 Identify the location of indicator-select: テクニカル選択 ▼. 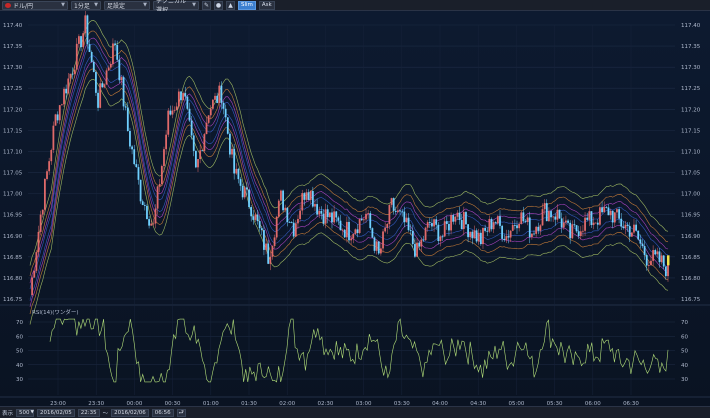
(176, 7).